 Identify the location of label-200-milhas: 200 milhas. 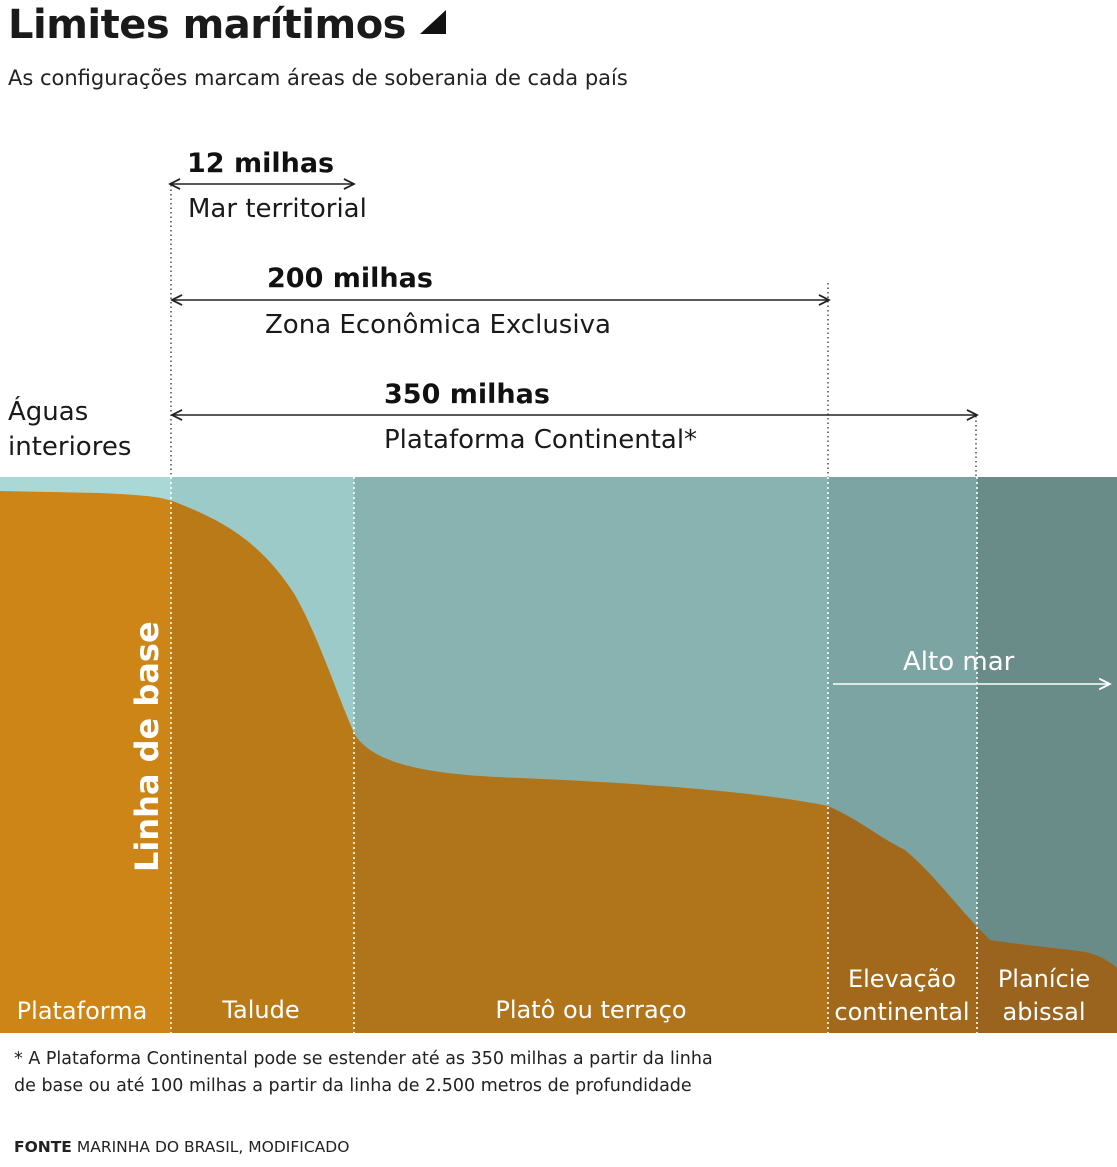
(350, 278).